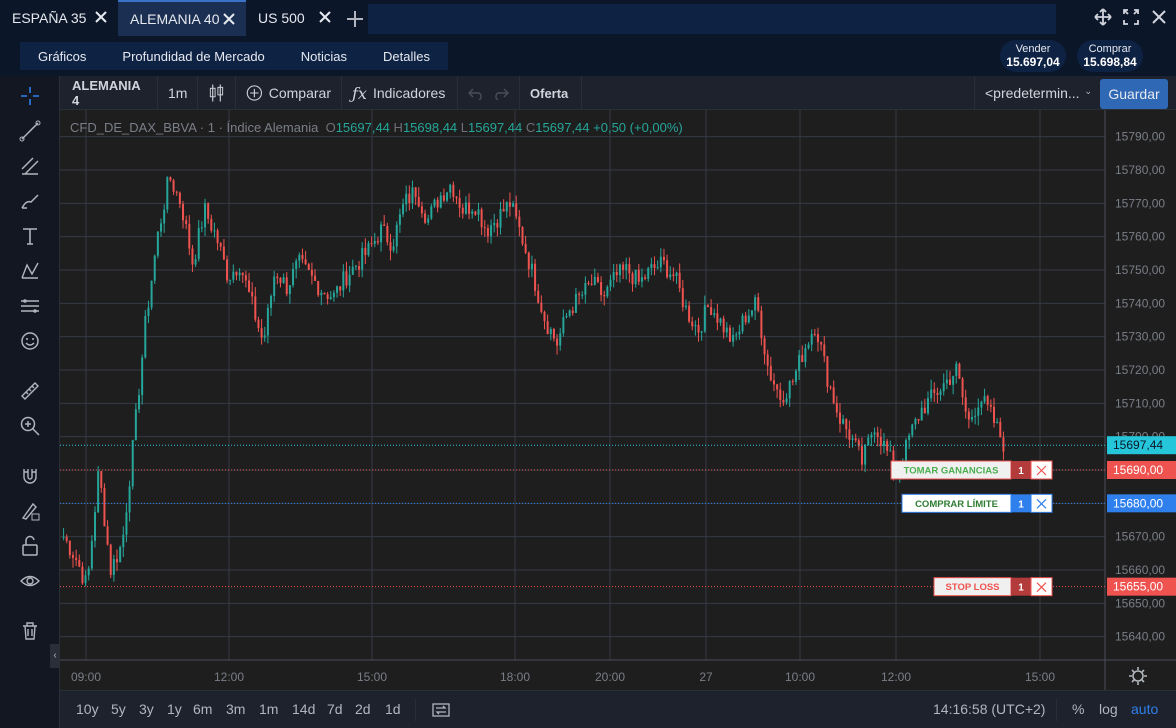 This screenshot has height=728, width=1176. What do you see at coordinates (87, 709) in the screenshot?
I see `range-10y: 10y` at bounding box center [87, 709].